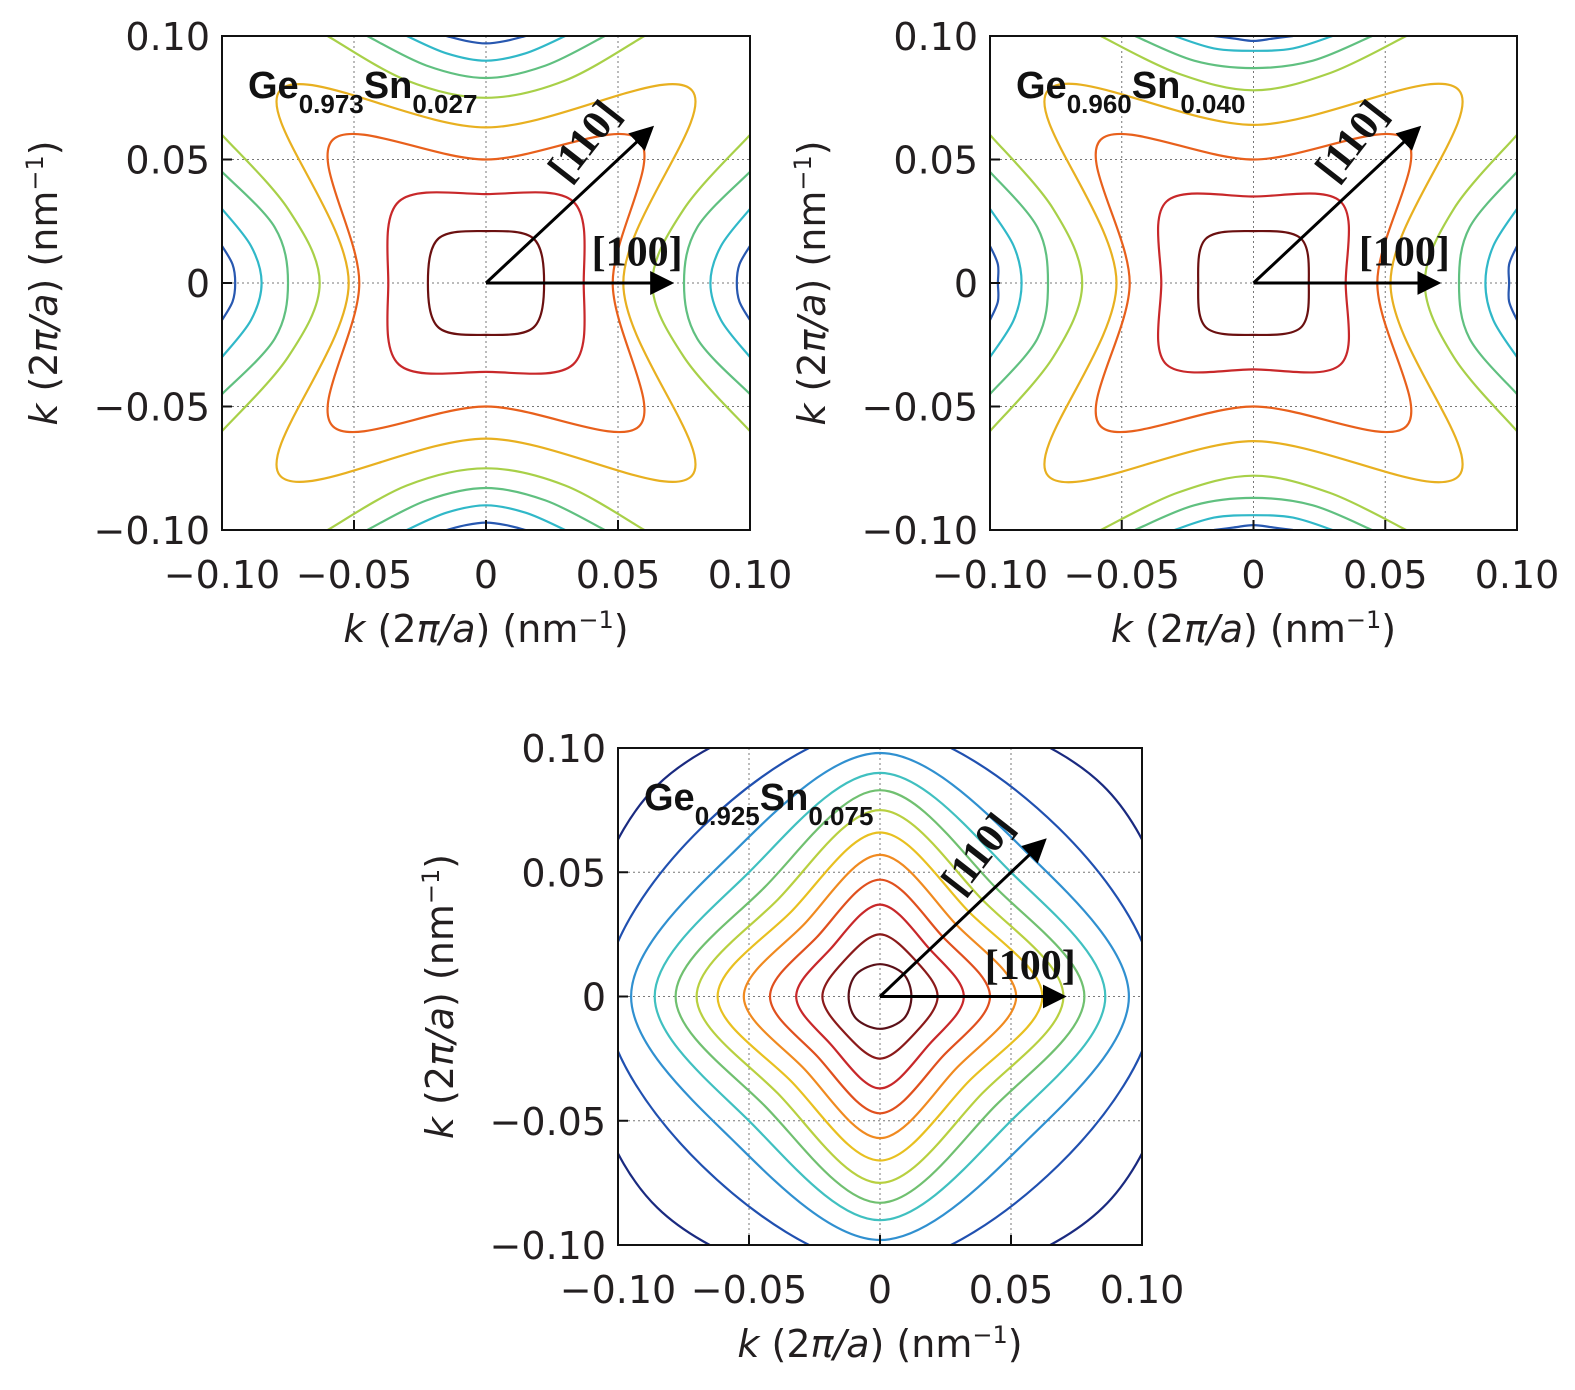 This screenshot has height=1390, width=1575. What do you see at coordinates (1011, 1290) in the screenshot?
I see `x-tick-label: 0.05` at bounding box center [1011, 1290].